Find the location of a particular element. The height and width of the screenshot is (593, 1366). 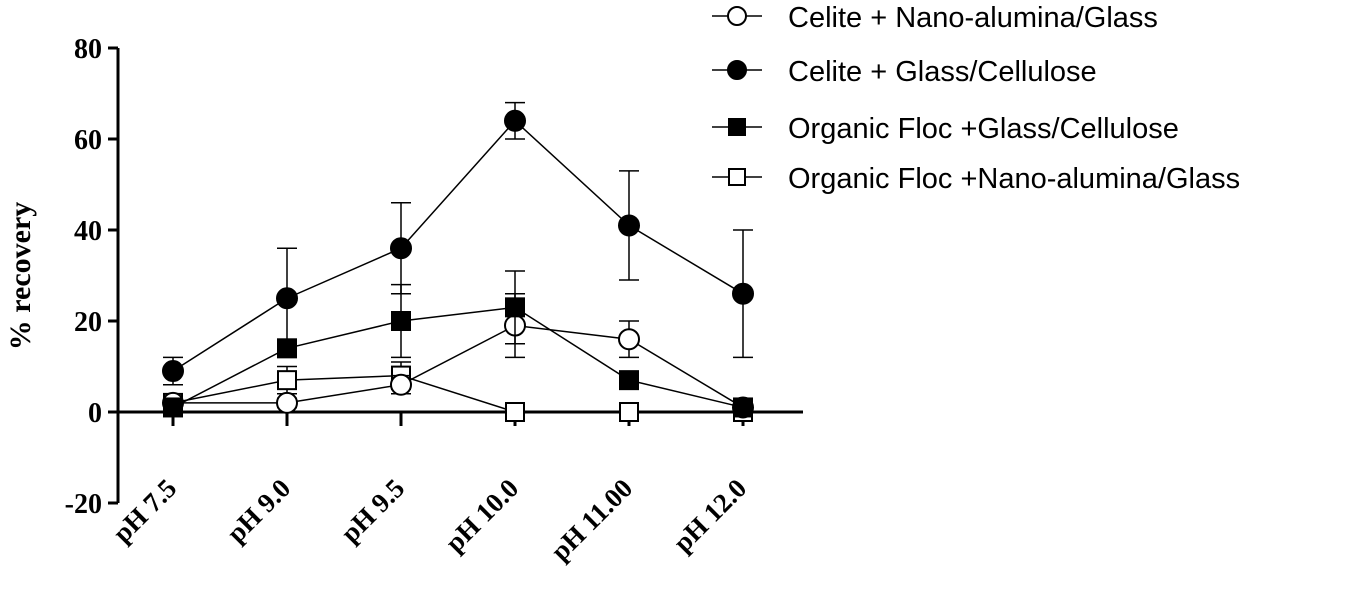

x-tick-label: pH 12.0 is located at coordinates (709, 515).